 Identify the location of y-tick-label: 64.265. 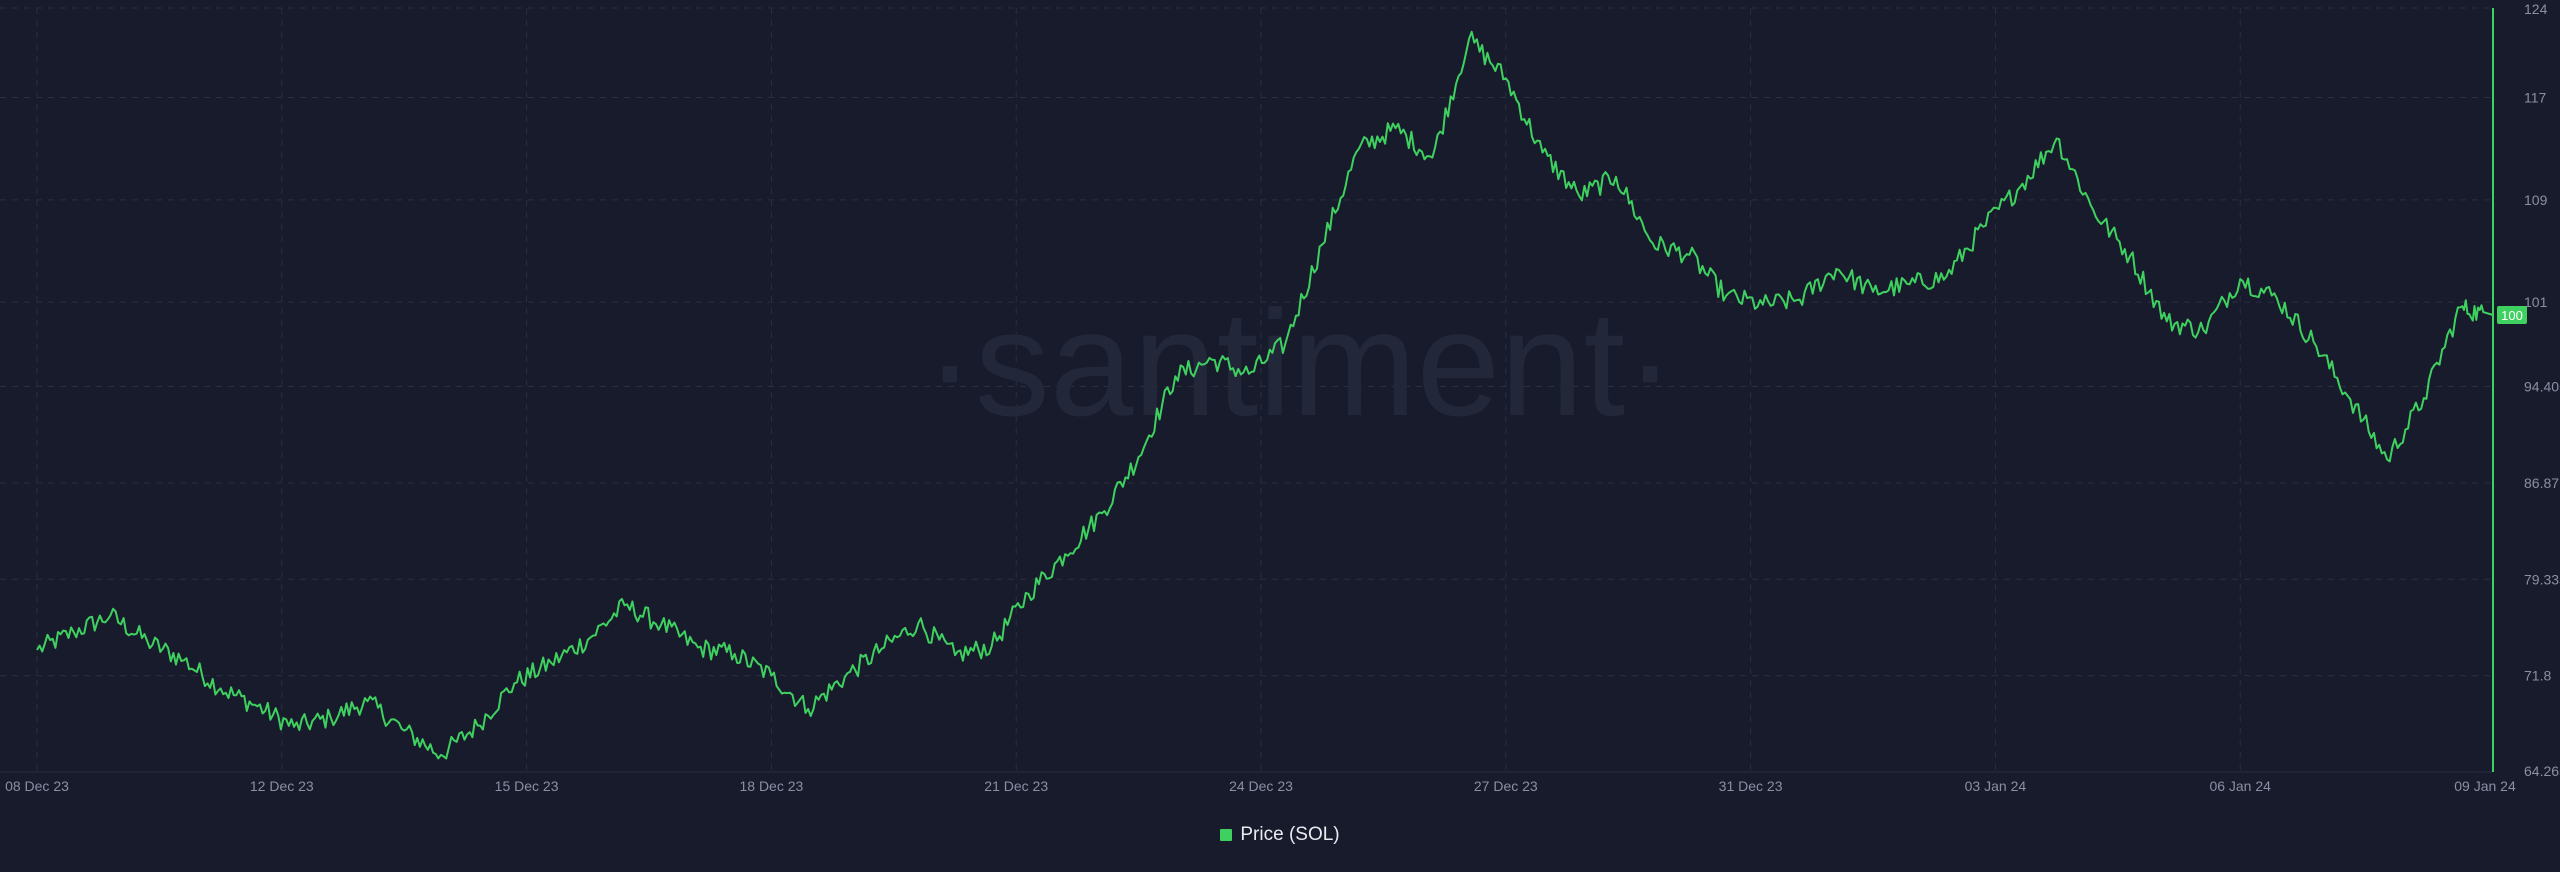
(2542, 771).